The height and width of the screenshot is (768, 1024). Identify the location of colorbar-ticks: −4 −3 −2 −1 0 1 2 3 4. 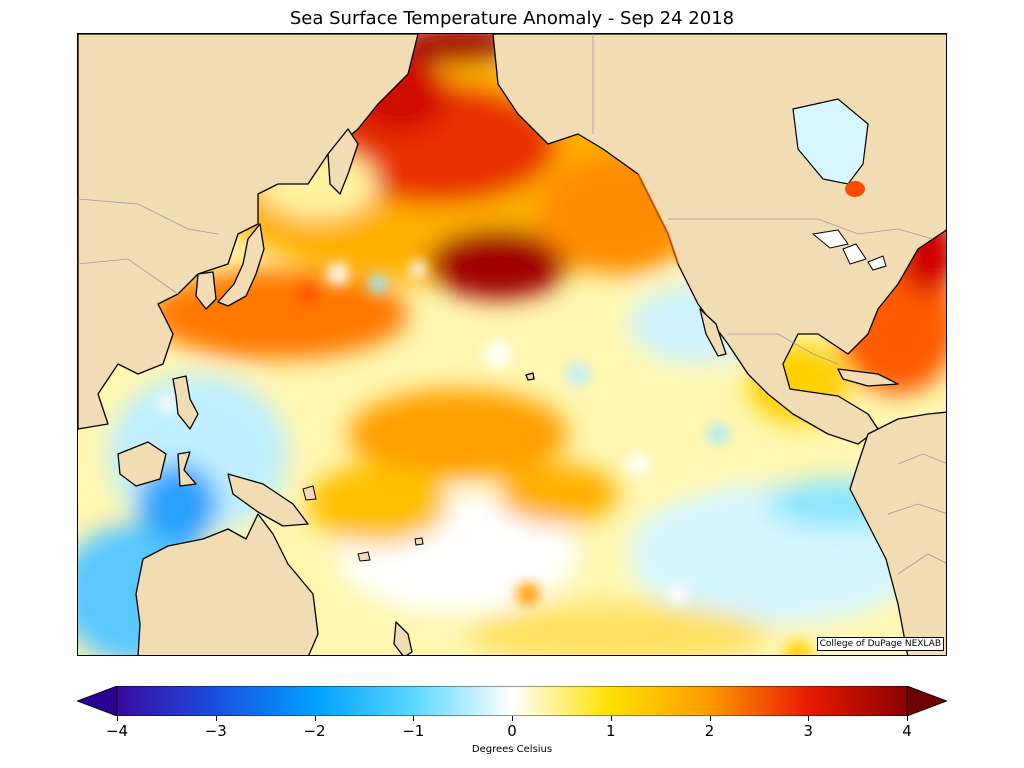
(512, 728).